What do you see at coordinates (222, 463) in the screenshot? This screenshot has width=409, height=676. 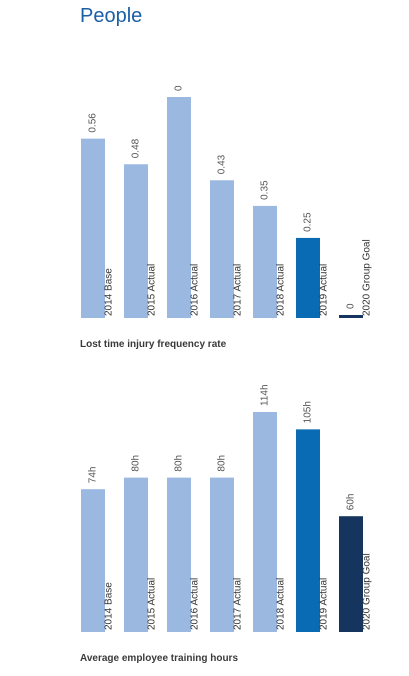 I see `value-label-3: 80h` at bounding box center [222, 463].